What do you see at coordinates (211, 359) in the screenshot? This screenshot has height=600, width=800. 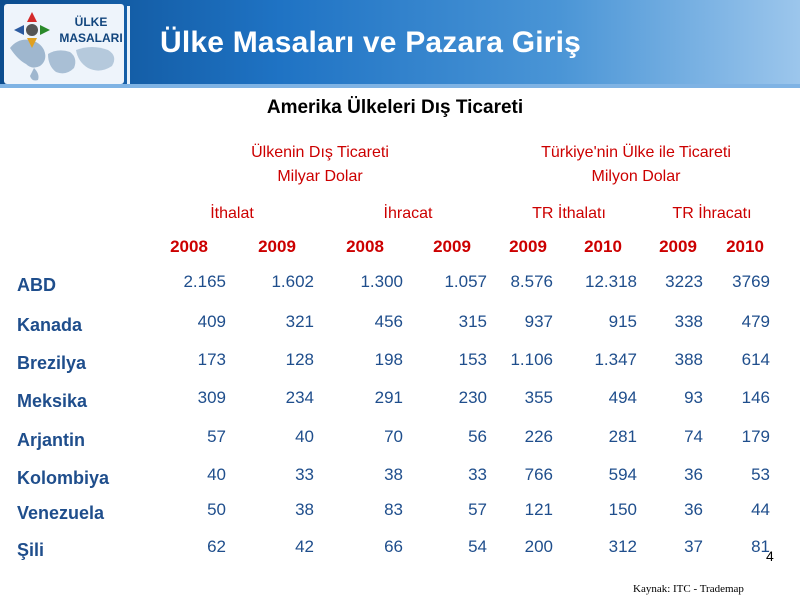 I see `table-cell: 173` at bounding box center [211, 359].